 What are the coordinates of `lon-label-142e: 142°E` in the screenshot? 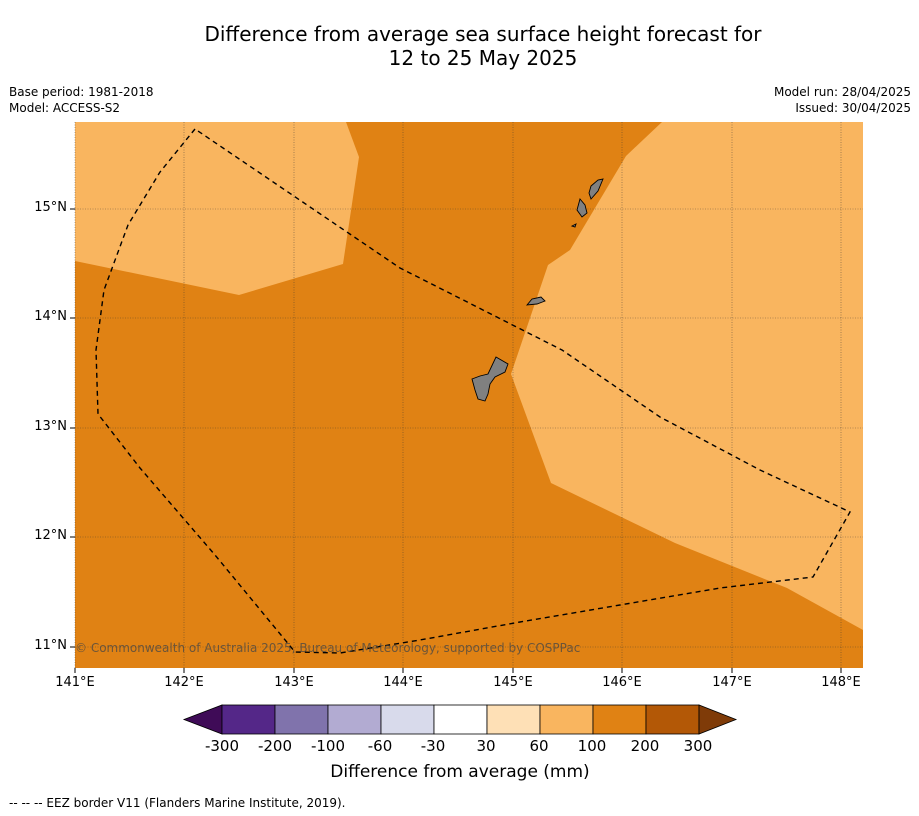 It's located at (184, 682).